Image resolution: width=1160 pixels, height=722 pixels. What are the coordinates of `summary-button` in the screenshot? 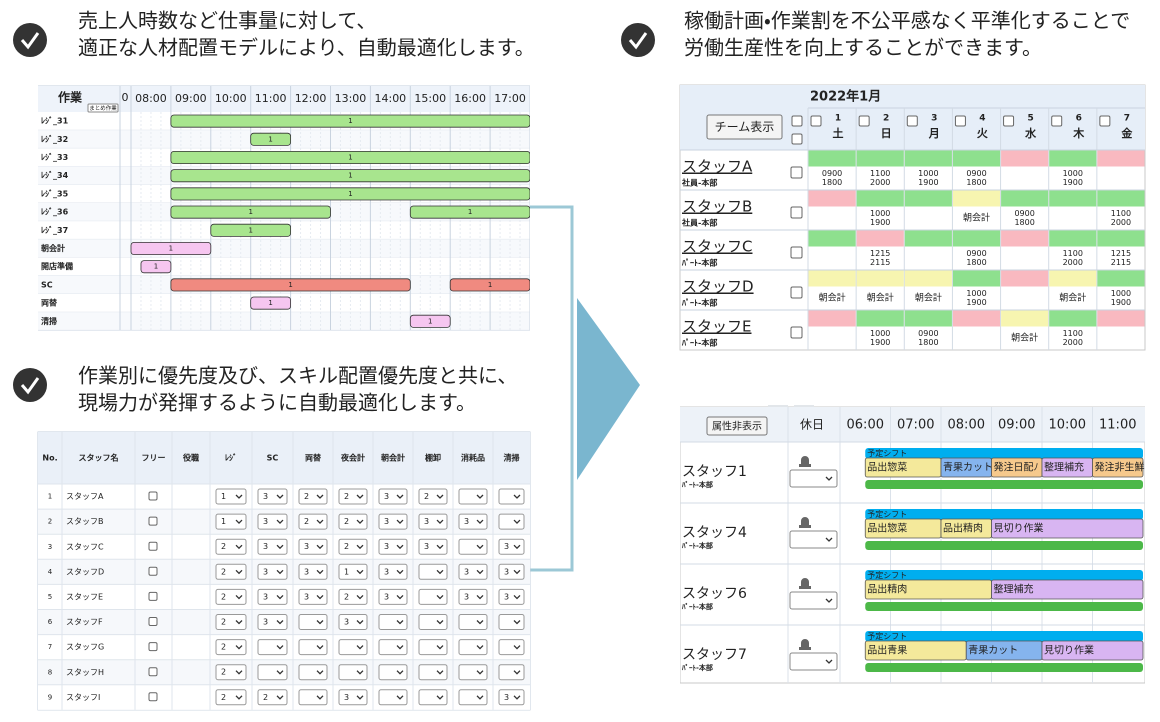 It's located at (103, 108).